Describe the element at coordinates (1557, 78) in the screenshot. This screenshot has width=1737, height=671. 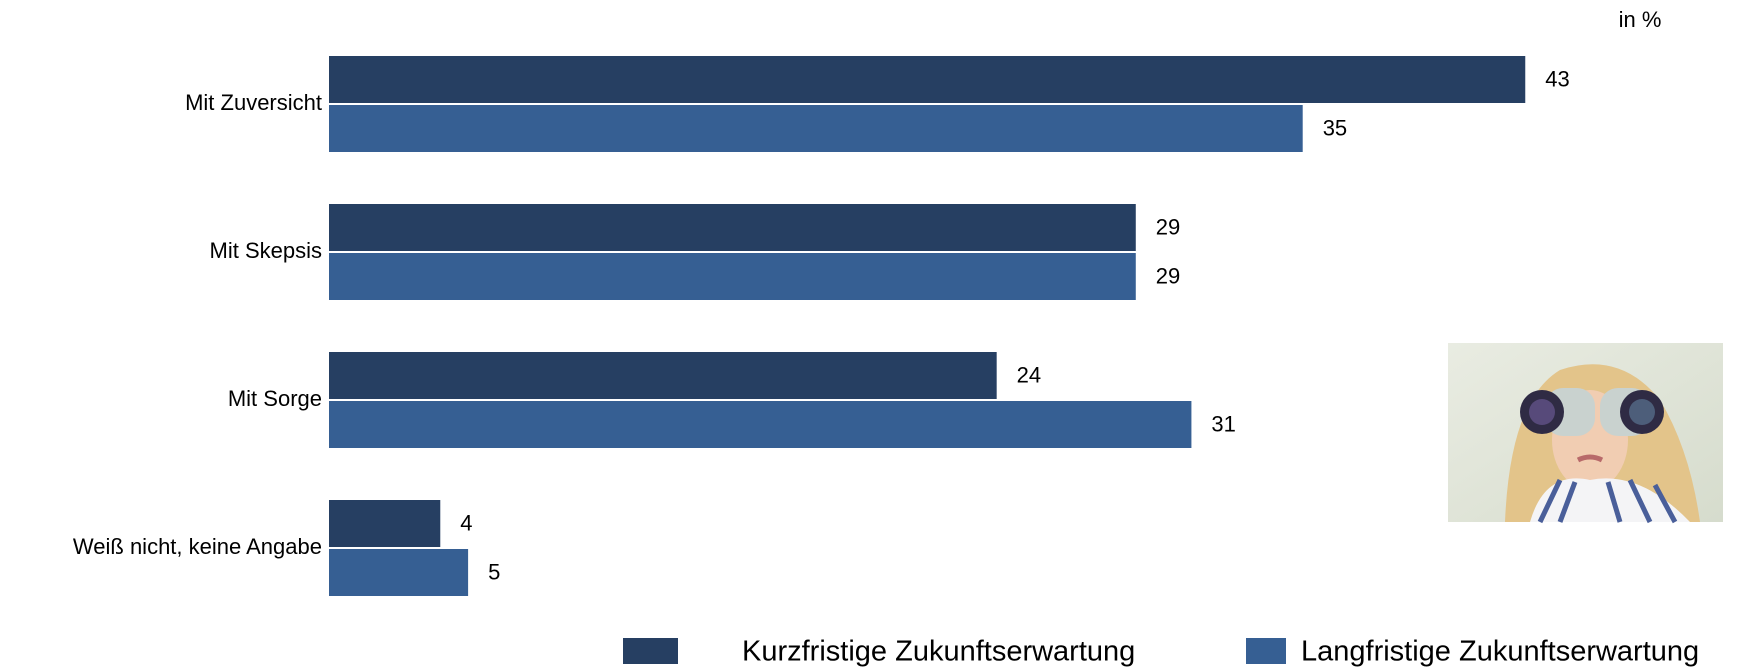
I see `value-label: 43` at that location.